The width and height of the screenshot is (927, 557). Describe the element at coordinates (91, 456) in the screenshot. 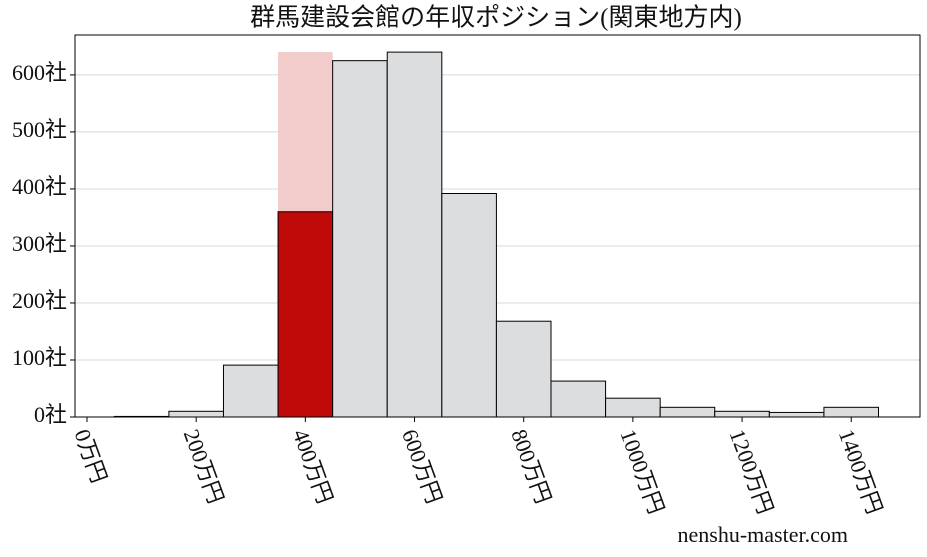

I see `x-tick-label: 0万円` at that location.